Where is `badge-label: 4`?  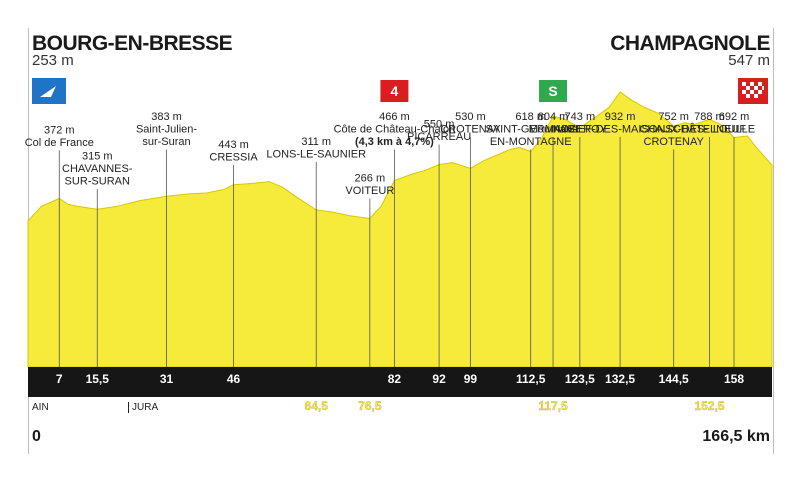 badge-label: 4 is located at coordinates (395, 91).